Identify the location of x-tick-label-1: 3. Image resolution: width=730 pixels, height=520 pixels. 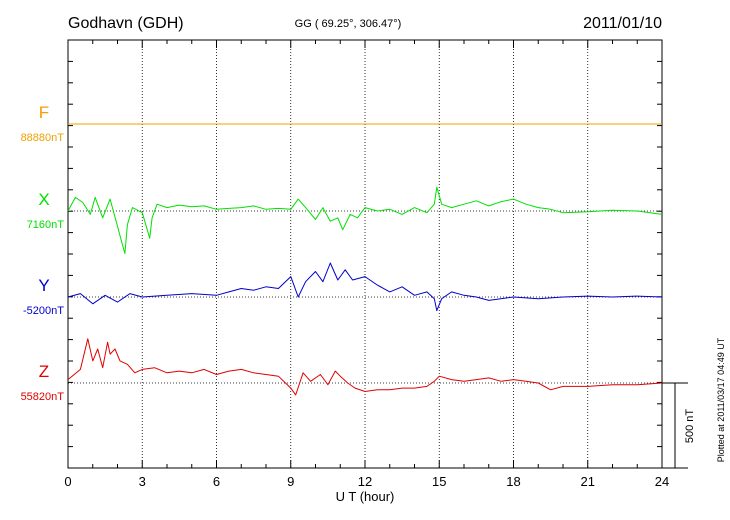
(142, 481).